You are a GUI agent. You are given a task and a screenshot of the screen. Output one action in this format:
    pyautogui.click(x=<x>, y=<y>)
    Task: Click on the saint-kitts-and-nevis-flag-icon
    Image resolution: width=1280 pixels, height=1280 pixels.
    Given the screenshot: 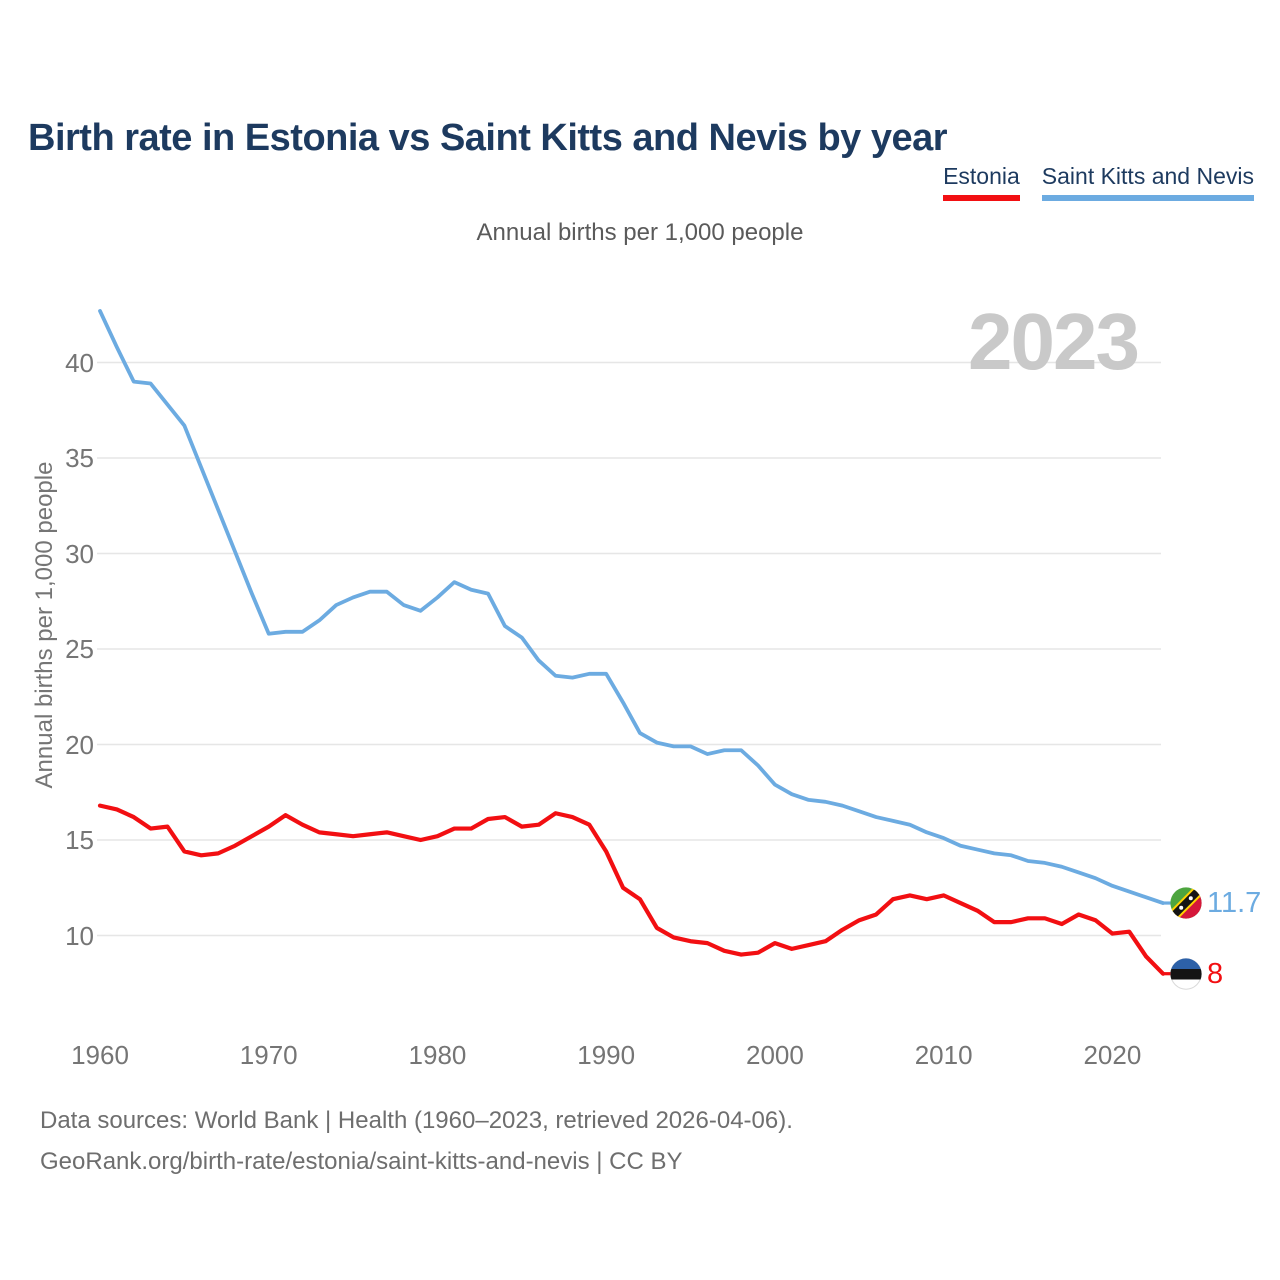 What is the action you would take?
    pyautogui.click(x=1186, y=903)
    